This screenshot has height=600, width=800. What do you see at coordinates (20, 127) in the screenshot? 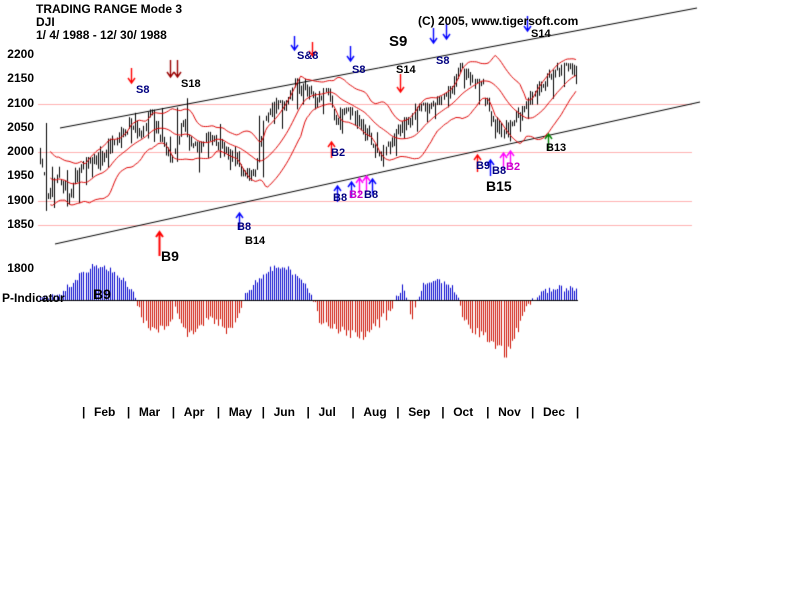
I see `y-axis-label: 2050` at bounding box center [20, 127].